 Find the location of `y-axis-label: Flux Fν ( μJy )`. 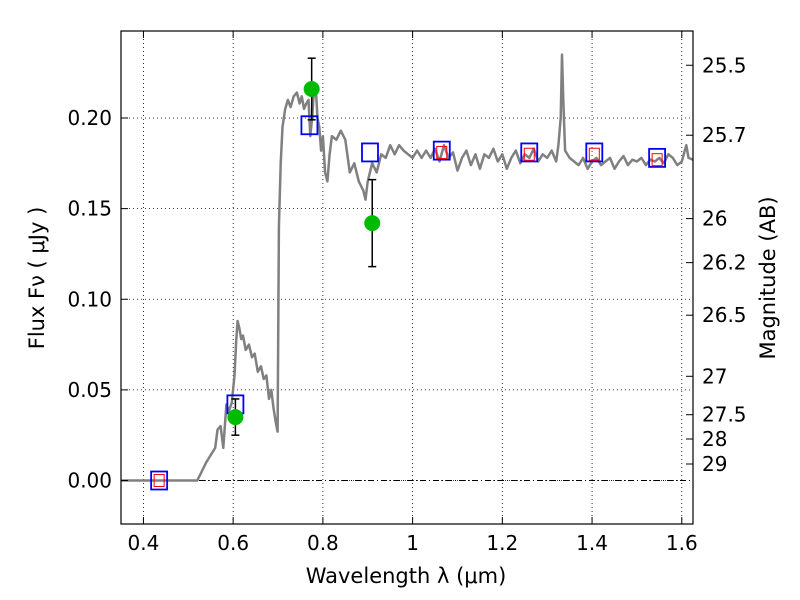

y-axis-label: Flux Fν ( μJy ) is located at coordinates (37, 278).